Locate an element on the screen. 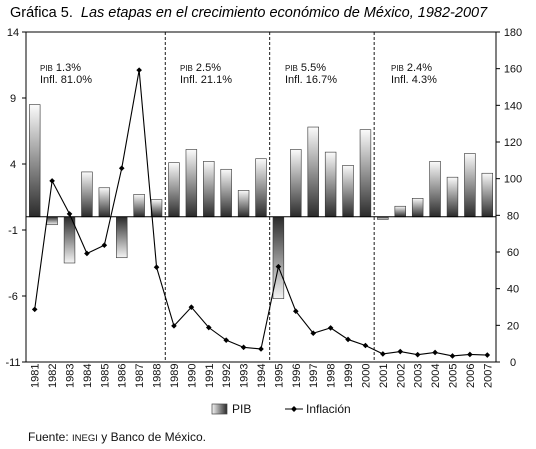  bar-pib-1985 is located at coordinates (104, 202).